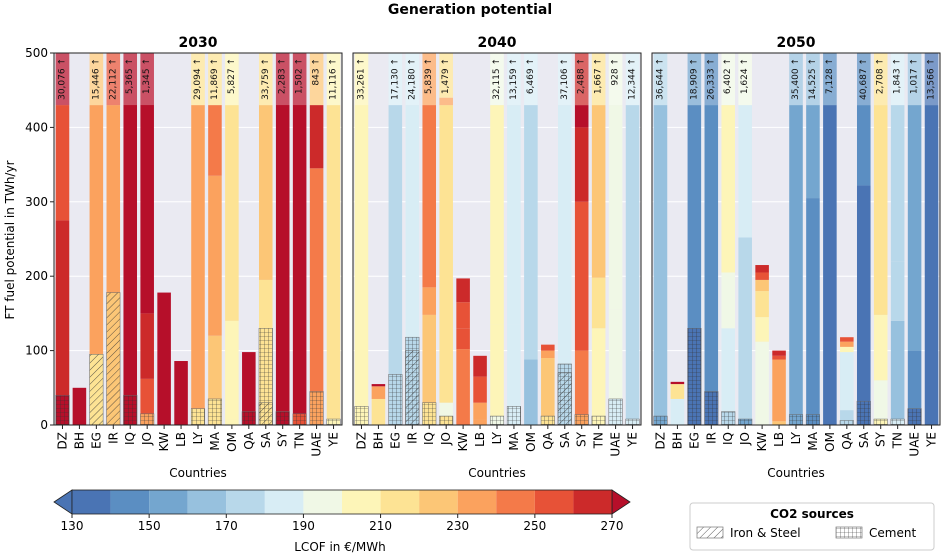 This screenshot has width=941, height=560. What do you see at coordinates (62, 440) in the screenshot?
I see `x-tick-label-2030-DZ: DZ` at bounding box center [62, 440].